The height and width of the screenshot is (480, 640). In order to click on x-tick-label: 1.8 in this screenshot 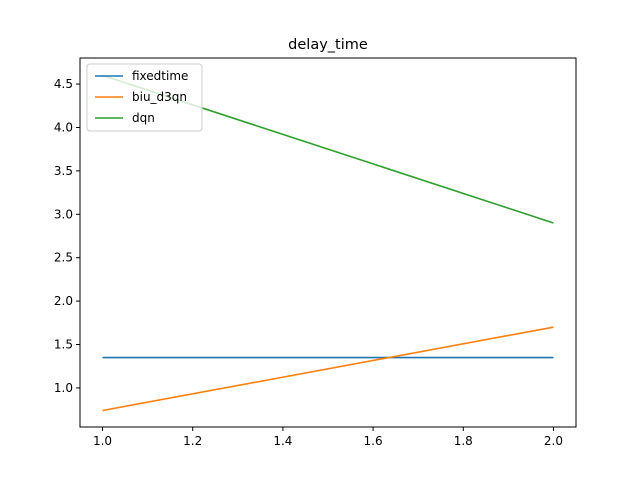, I will do `click(463, 441)`.